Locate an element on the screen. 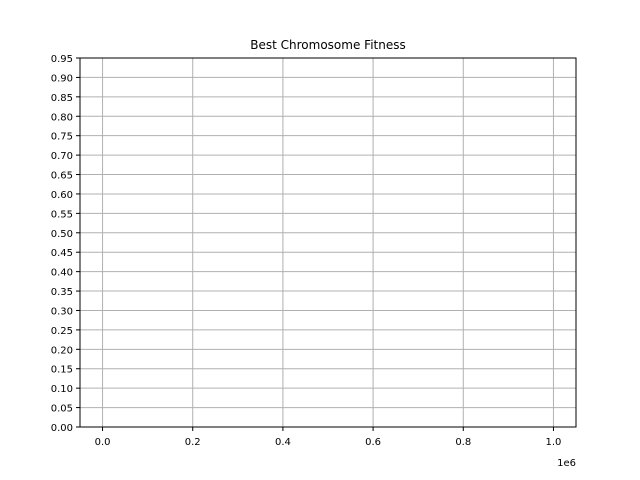 The height and width of the screenshot is (480, 640). y-tick-label: 0.80 is located at coordinates (62, 117).